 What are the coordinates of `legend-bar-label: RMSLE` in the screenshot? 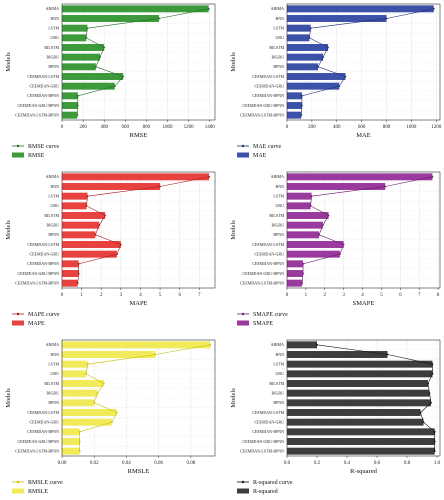 It's located at (38, 492).